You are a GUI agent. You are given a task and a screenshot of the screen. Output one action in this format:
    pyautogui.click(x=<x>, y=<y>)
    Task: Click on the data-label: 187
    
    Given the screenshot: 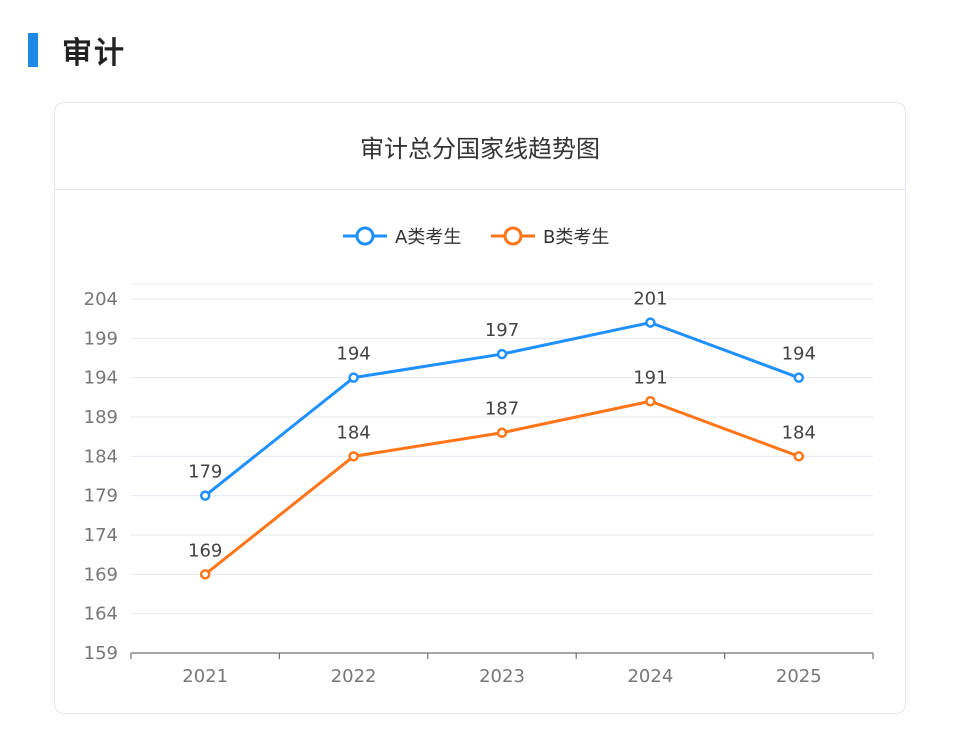 What is the action you would take?
    pyautogui.click(x=502, y=409)
    